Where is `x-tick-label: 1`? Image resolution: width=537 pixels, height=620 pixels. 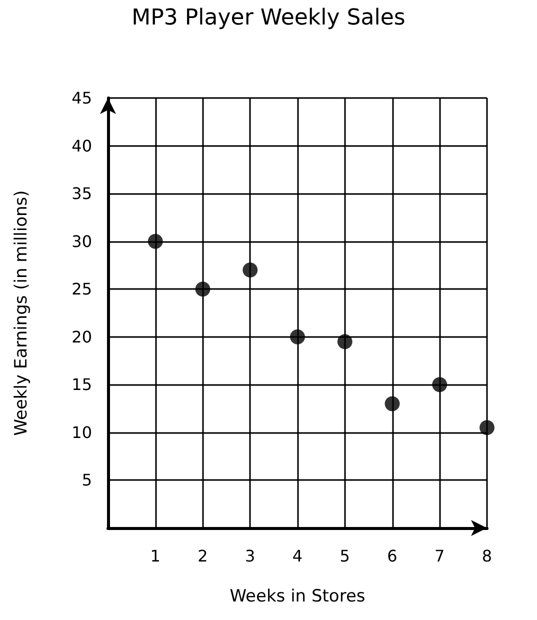 x-tick-label: 1 is located at coordinates (155, 556).